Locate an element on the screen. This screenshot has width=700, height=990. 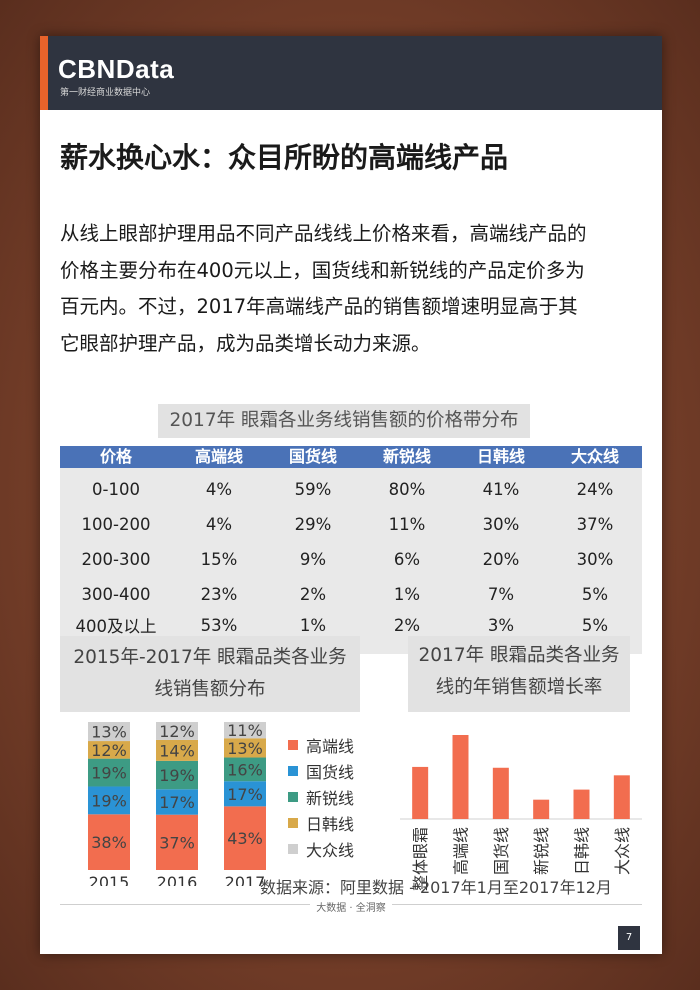
legend-item: 大众线 is located at coordinates (321, 849).